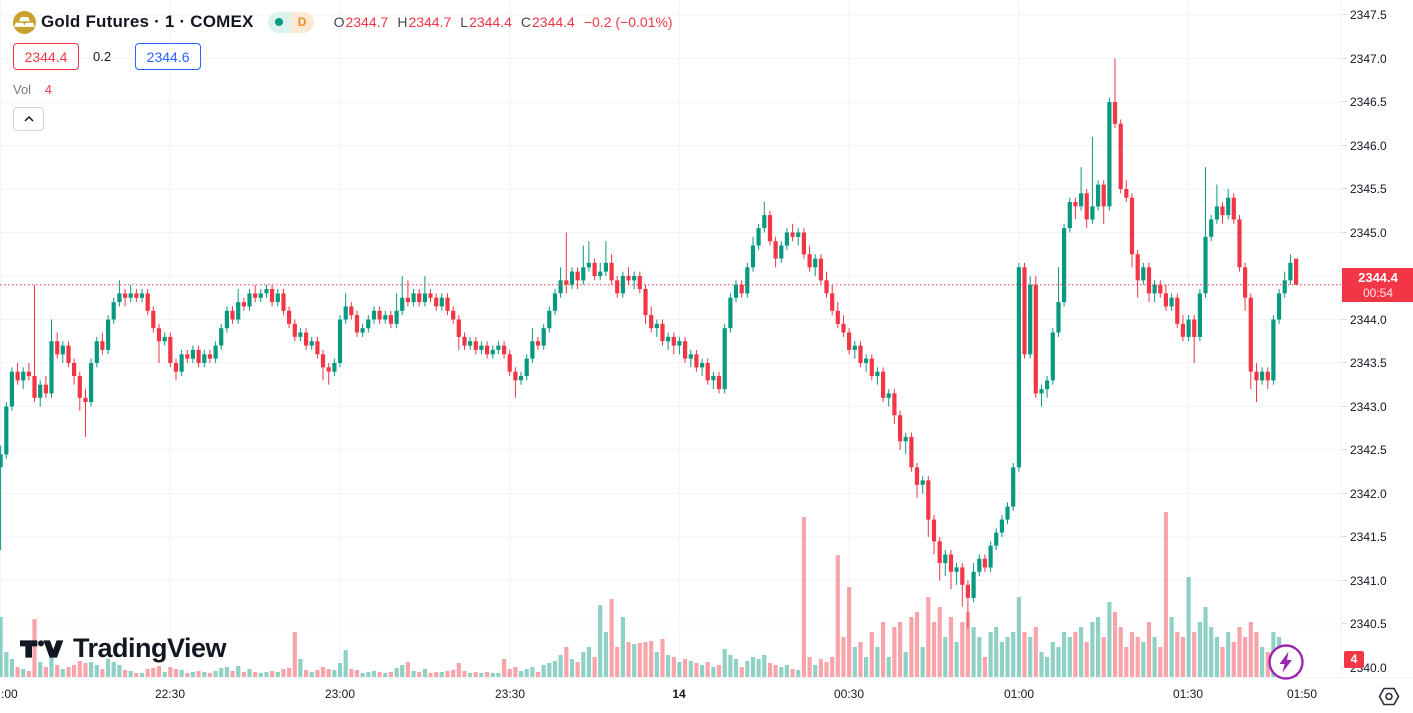 This screenshot has height=713, width=1413. I want to click on ask-button: 2344.6, so click(168, 56).